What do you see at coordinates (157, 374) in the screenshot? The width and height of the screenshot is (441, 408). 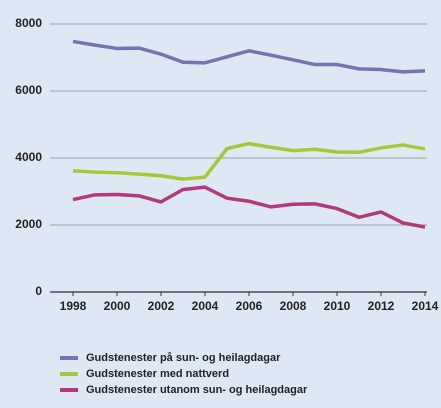 I see `legend-label: Gudstenester med nattverd` at bounding box center [157, 374].